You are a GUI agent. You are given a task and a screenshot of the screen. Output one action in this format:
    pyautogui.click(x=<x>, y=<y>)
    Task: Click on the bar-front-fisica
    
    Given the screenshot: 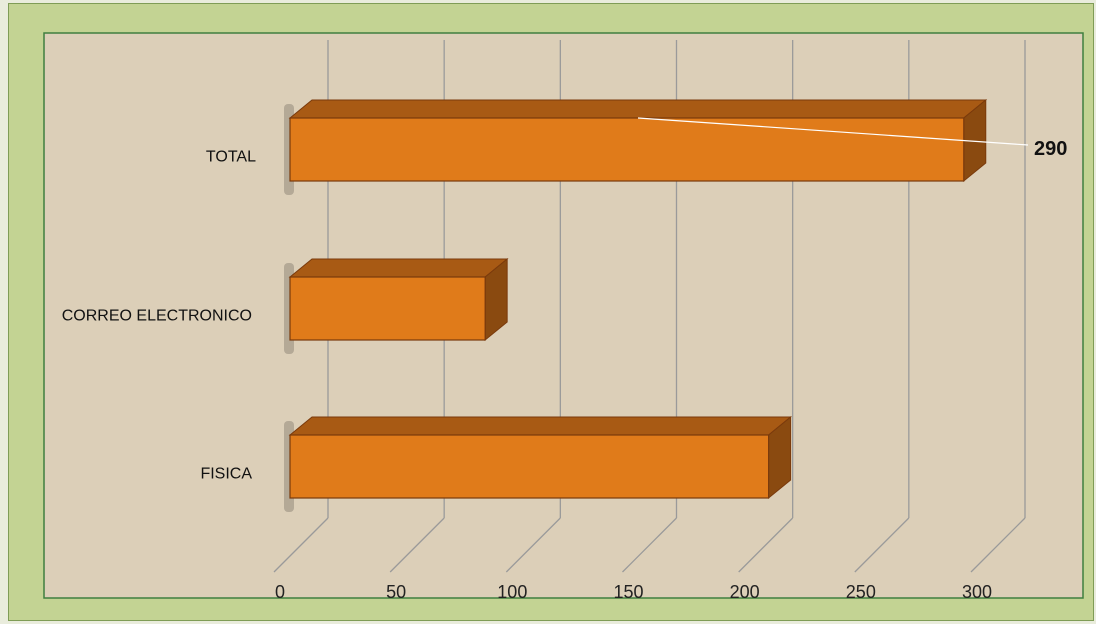 What is the action you would take?
    pyautogui.click(x=529, y=466)
    